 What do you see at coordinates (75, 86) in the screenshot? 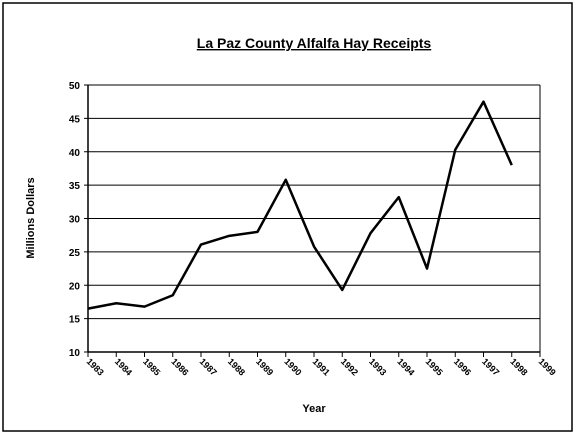
I see `y-tick-label: 50` at bounding box center [75, 86].